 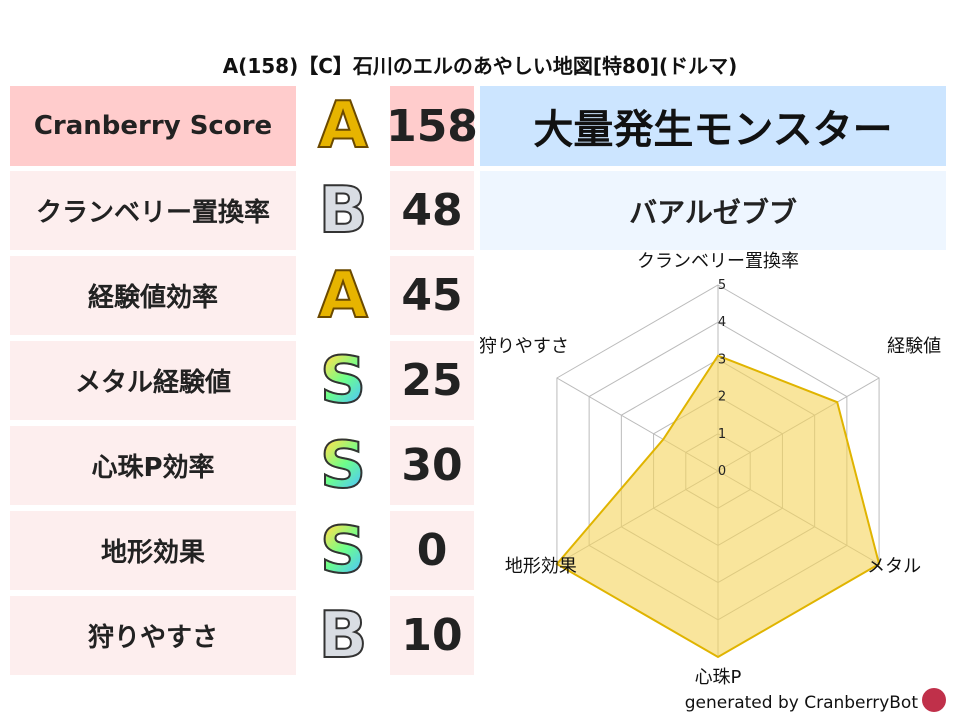 I want to click on page-title: A(158)【C】石川のエルのあやしい地図[特80](ドルマ), so click(x=480, y=66).